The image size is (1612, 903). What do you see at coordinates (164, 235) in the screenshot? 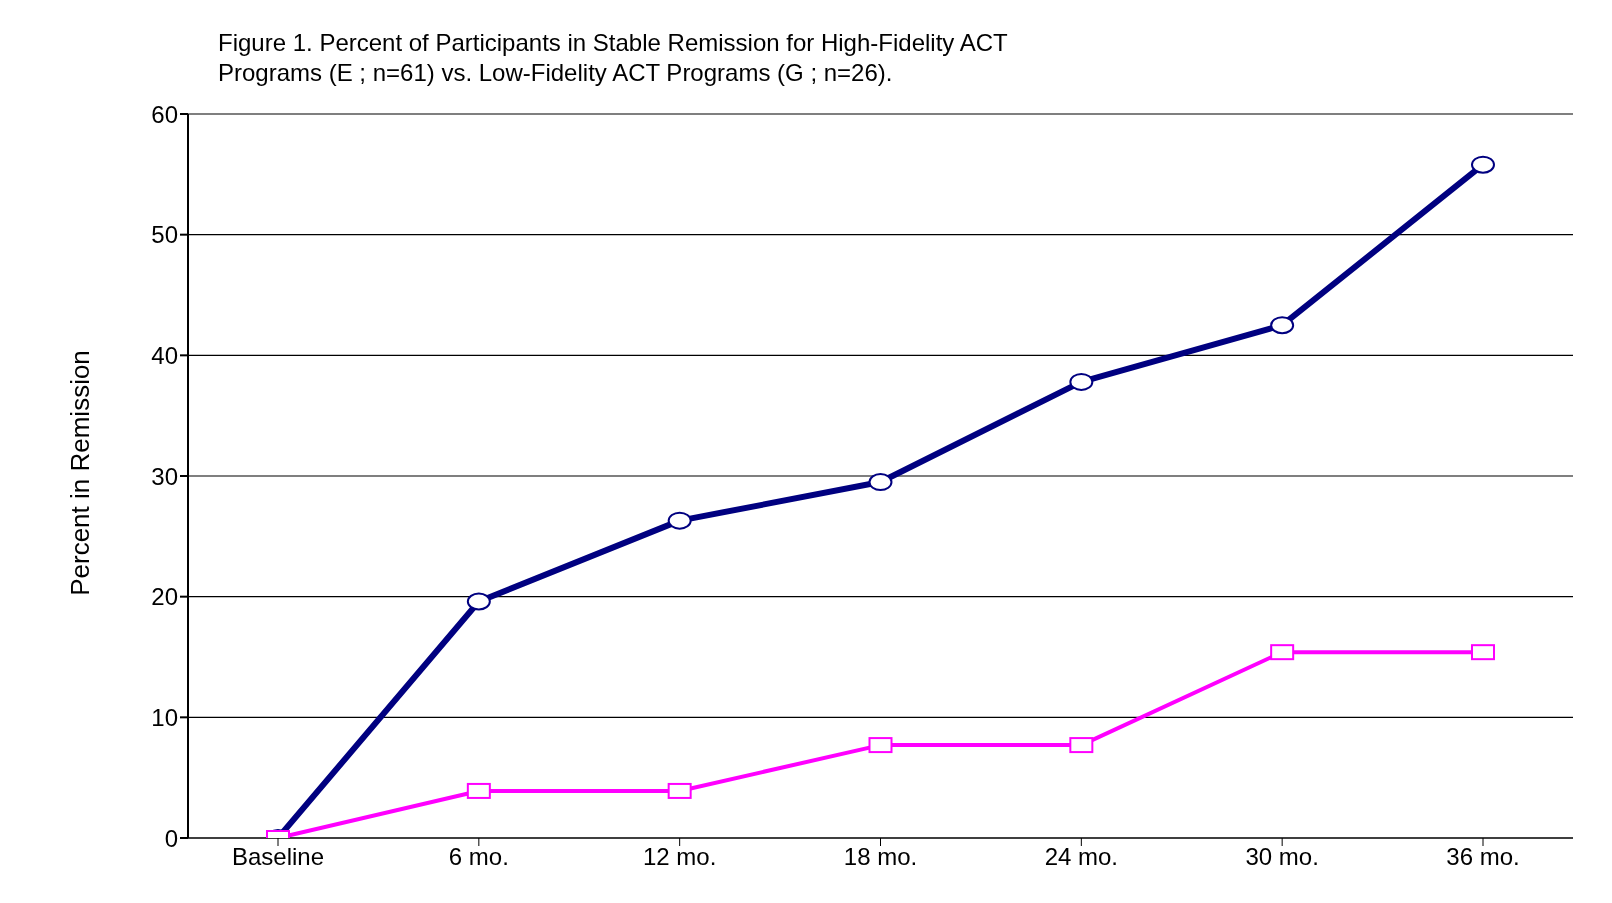
I see `y-tick-label: 50` at bounding box center [164, 235].